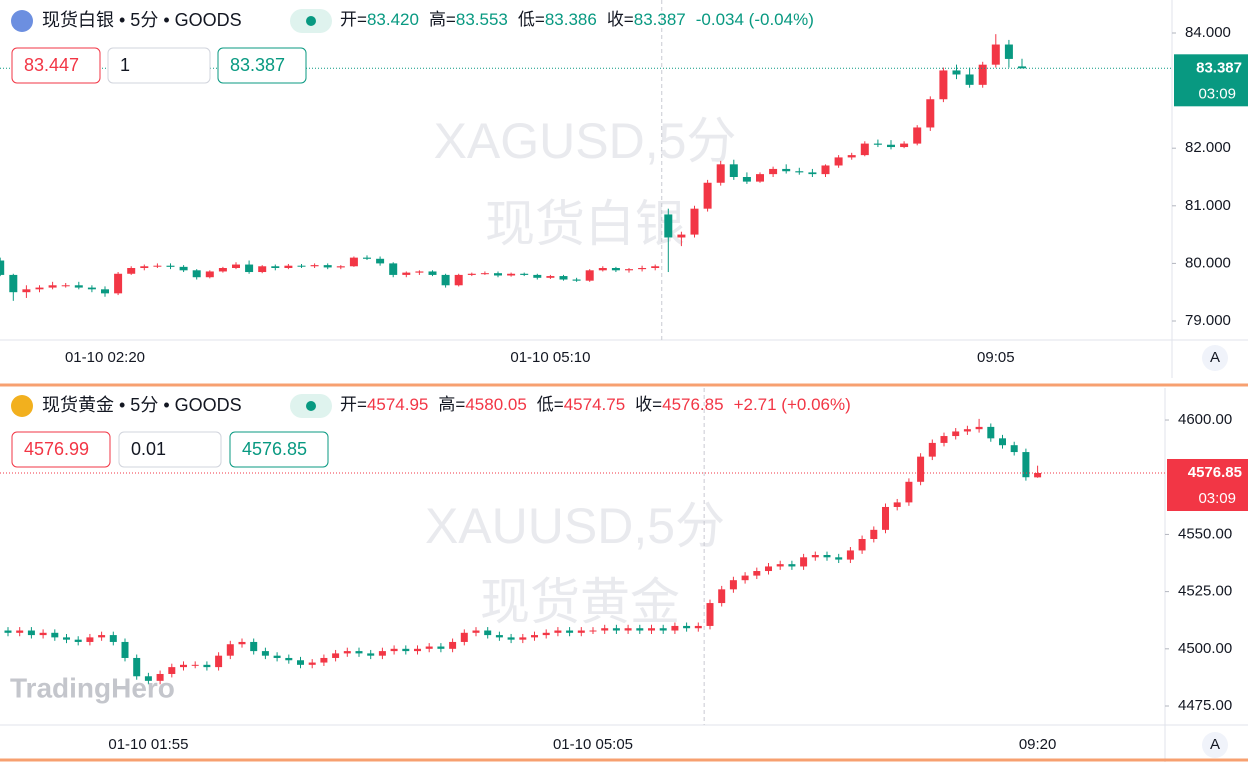 The width and height of the screenshot is (1248, 762). I want to click on watermark: 现货黄金, so click(580, 602).